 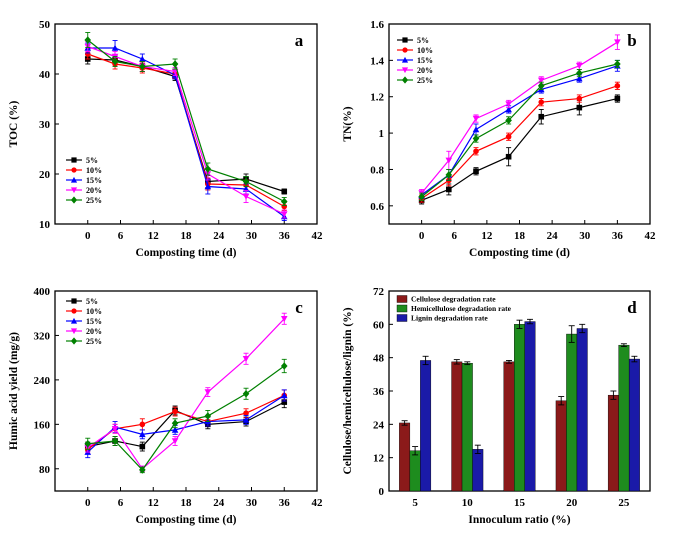 What do you see at coordinates (379, 425) in the screenshot?
I see `y-tick-label: 24` at bounding box center [379, 425].